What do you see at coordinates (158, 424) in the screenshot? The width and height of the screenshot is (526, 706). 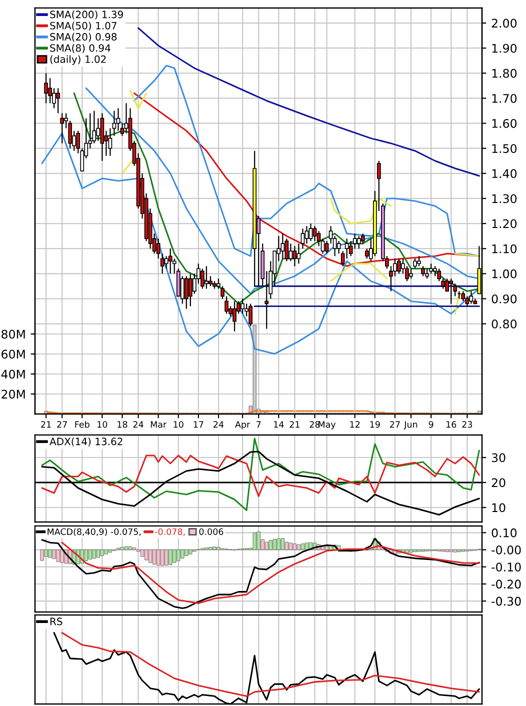 I see `x-tick-label: Mar` at bounding box center [158, 424].